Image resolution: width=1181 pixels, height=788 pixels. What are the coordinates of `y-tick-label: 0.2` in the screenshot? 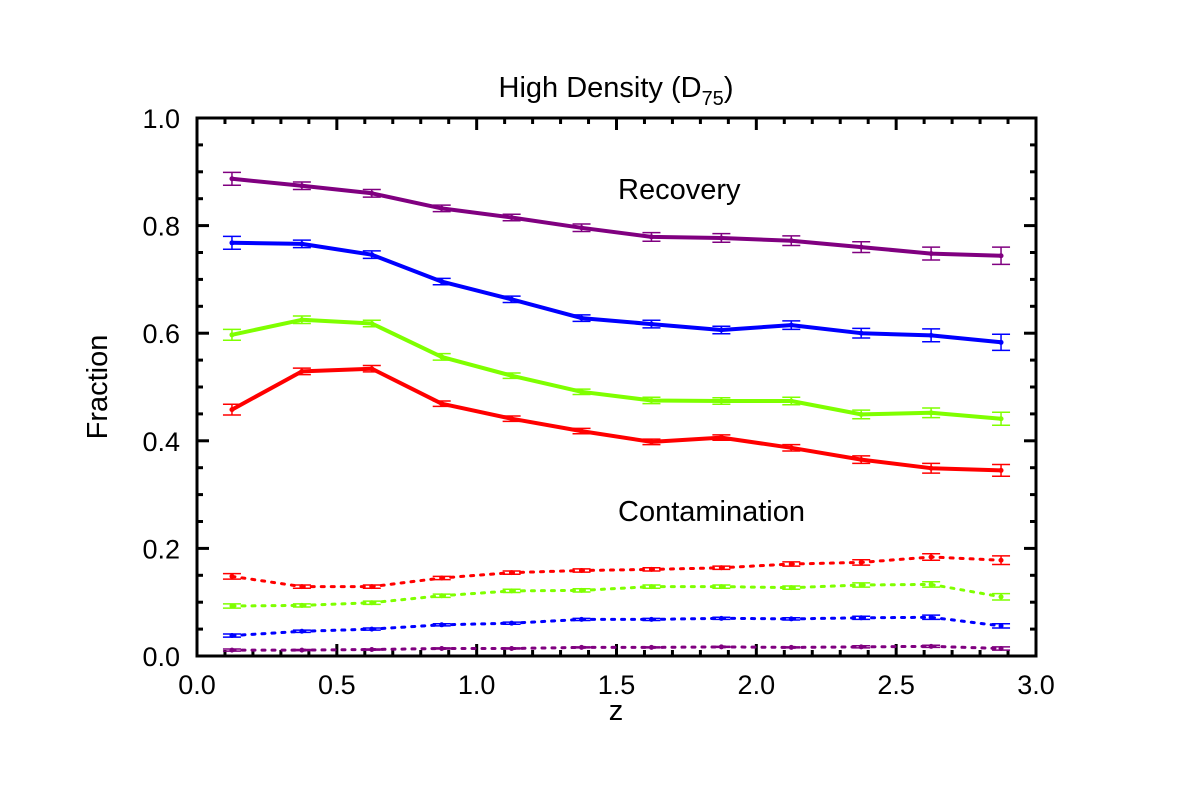 It's located at (161, 549).